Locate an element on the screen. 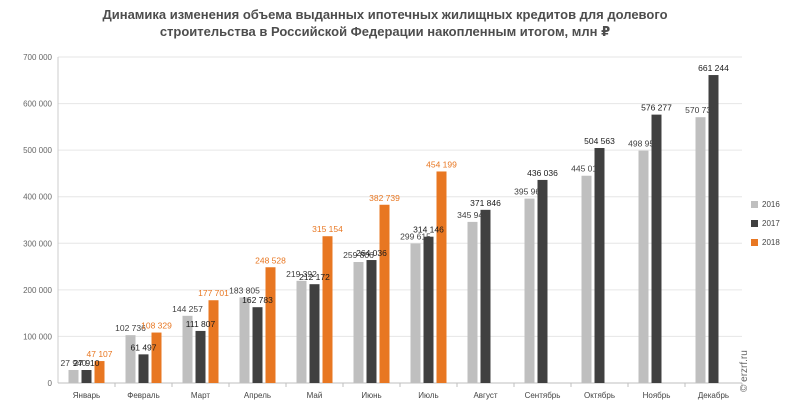  data-label: 102 736 is located at coordinates (130, 328).